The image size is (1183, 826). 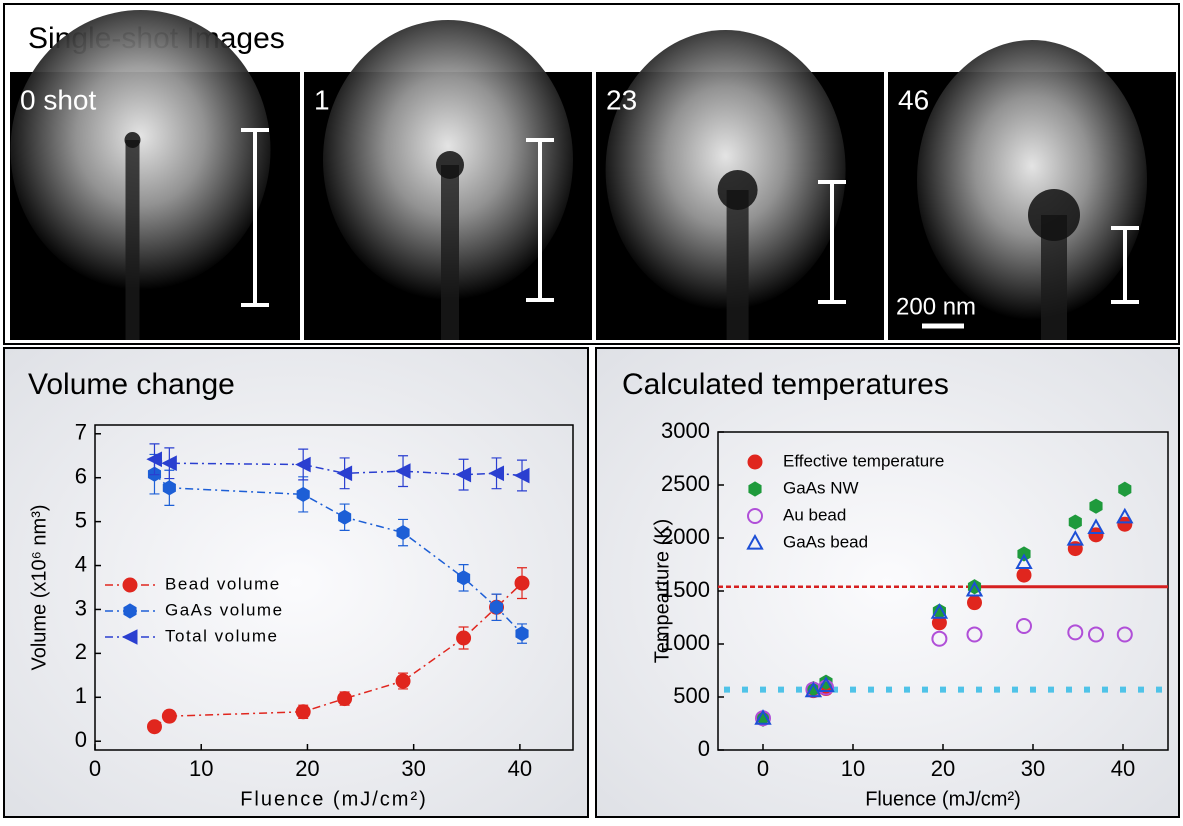 I want to click on image-label: 23, so click(x=621, y=99).